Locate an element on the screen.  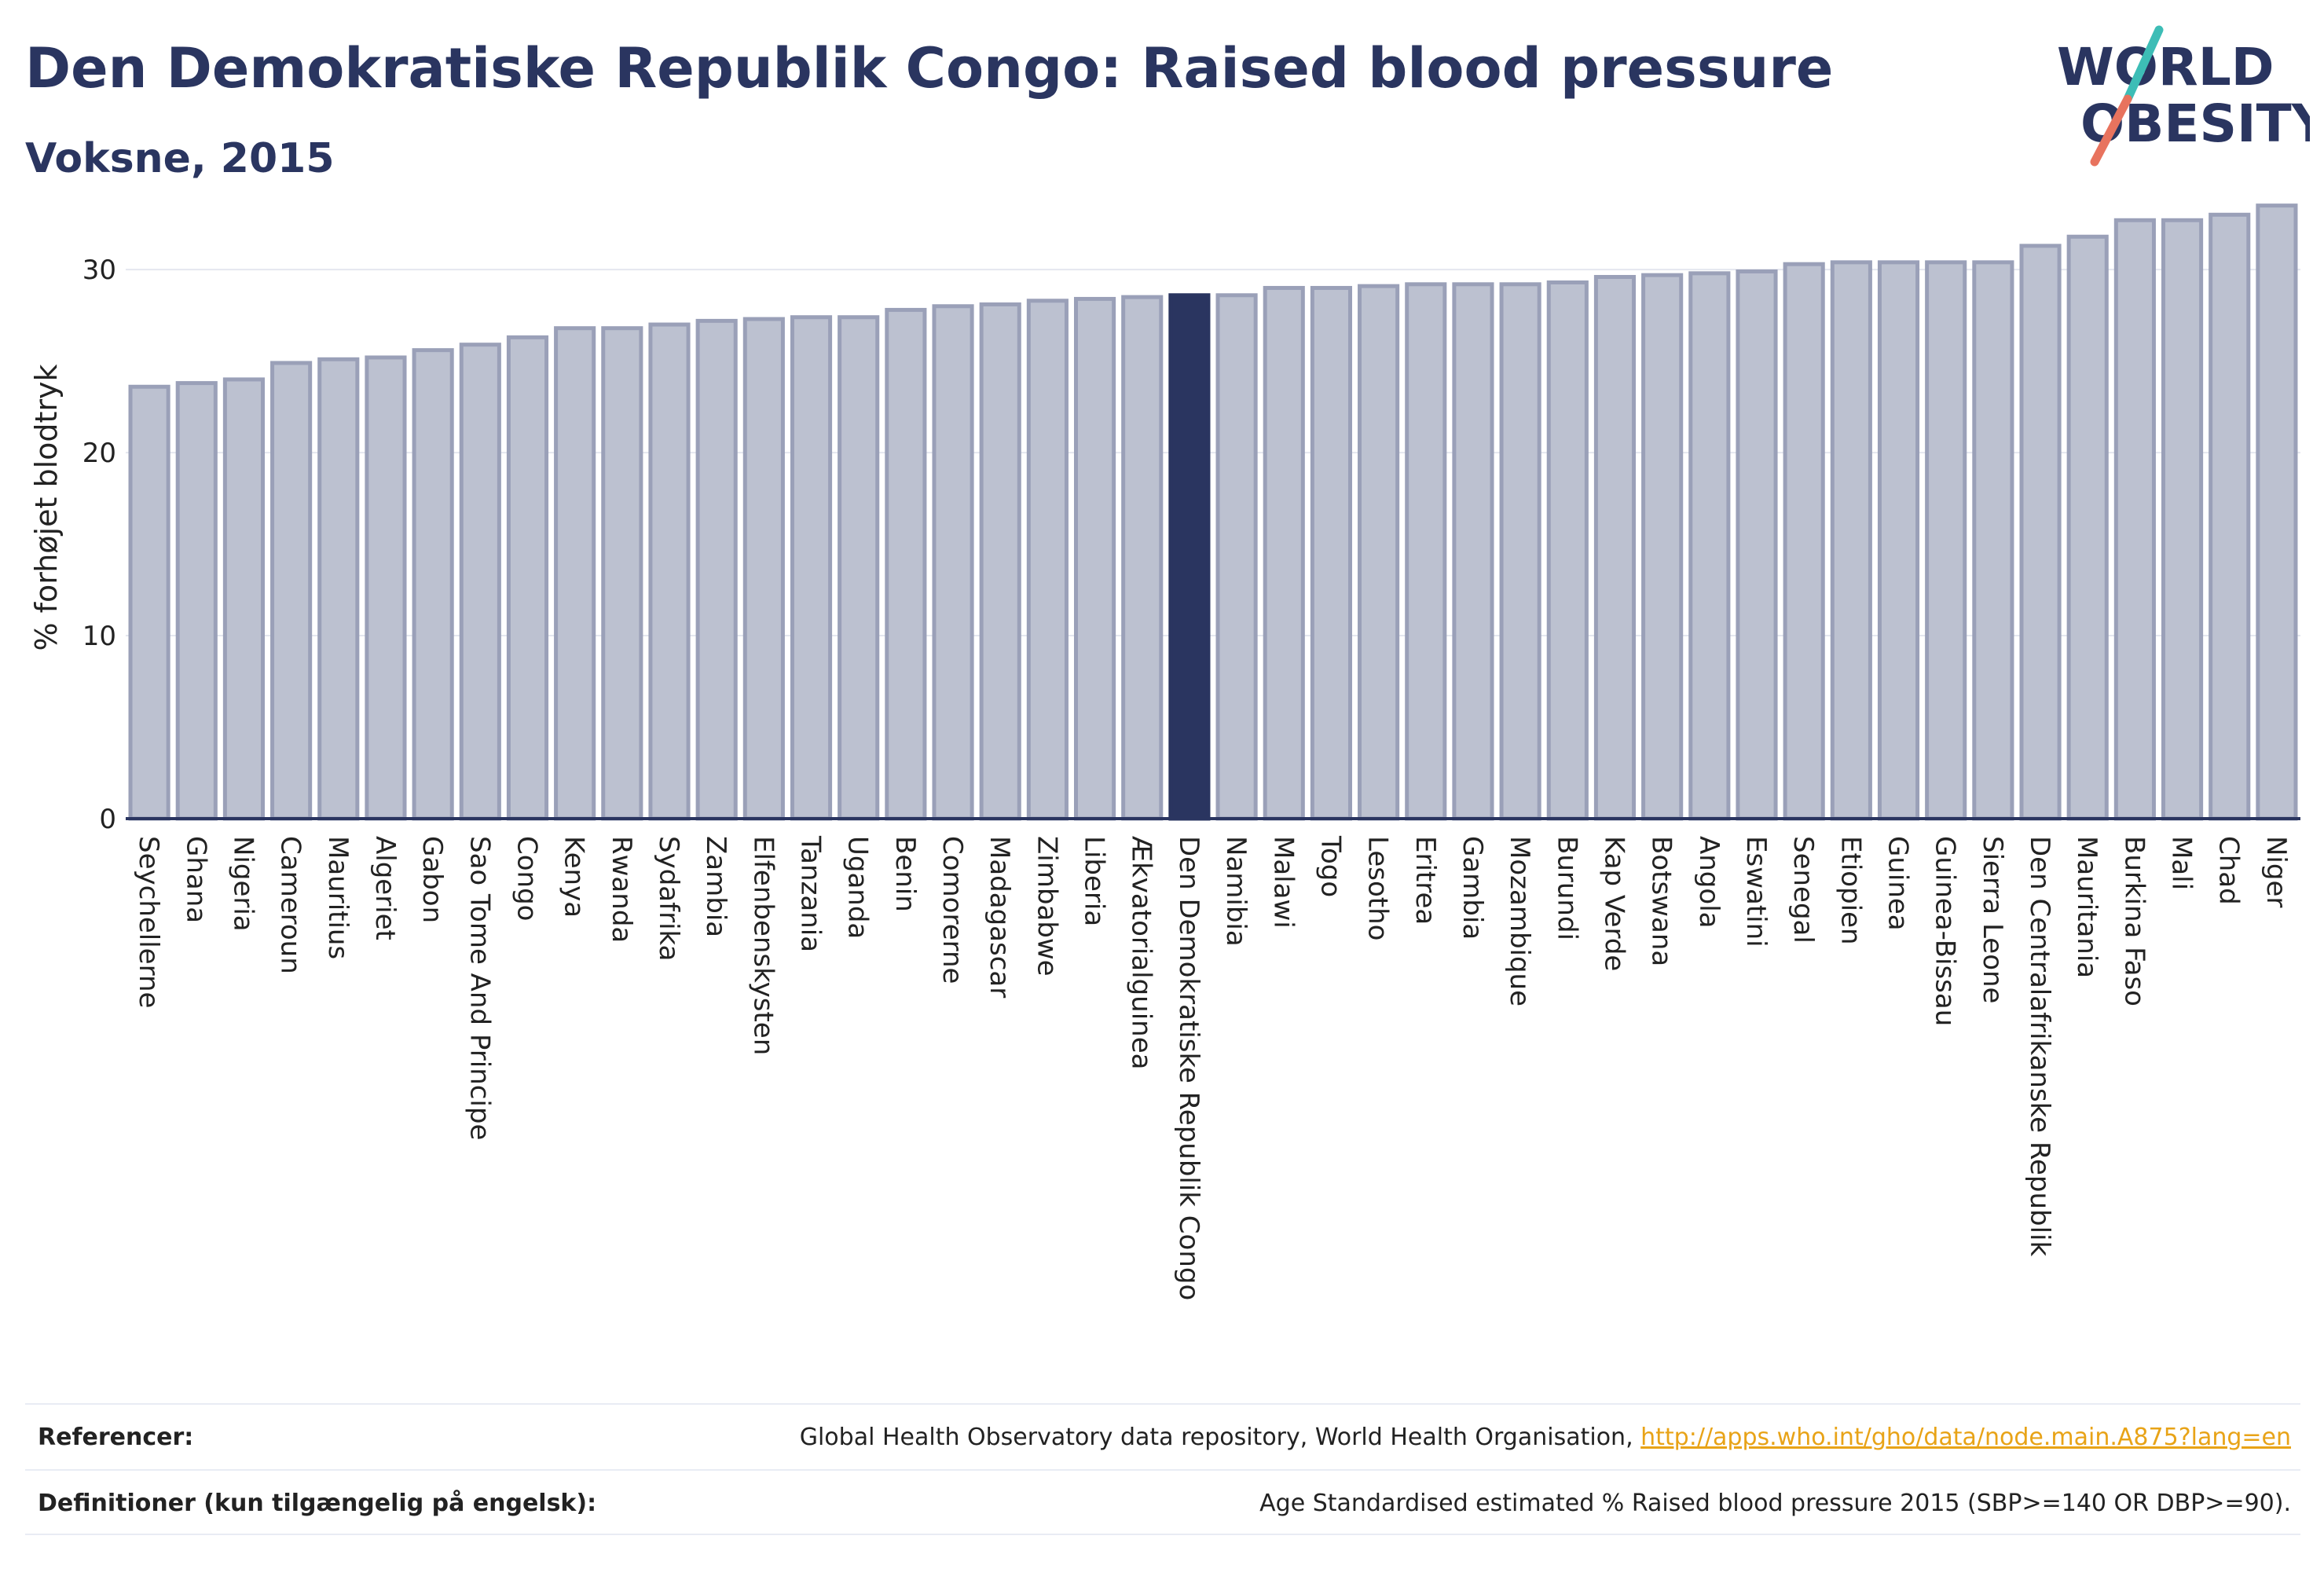
x-tick-label: Sierra Leone is located at coordinates (1992, 919).